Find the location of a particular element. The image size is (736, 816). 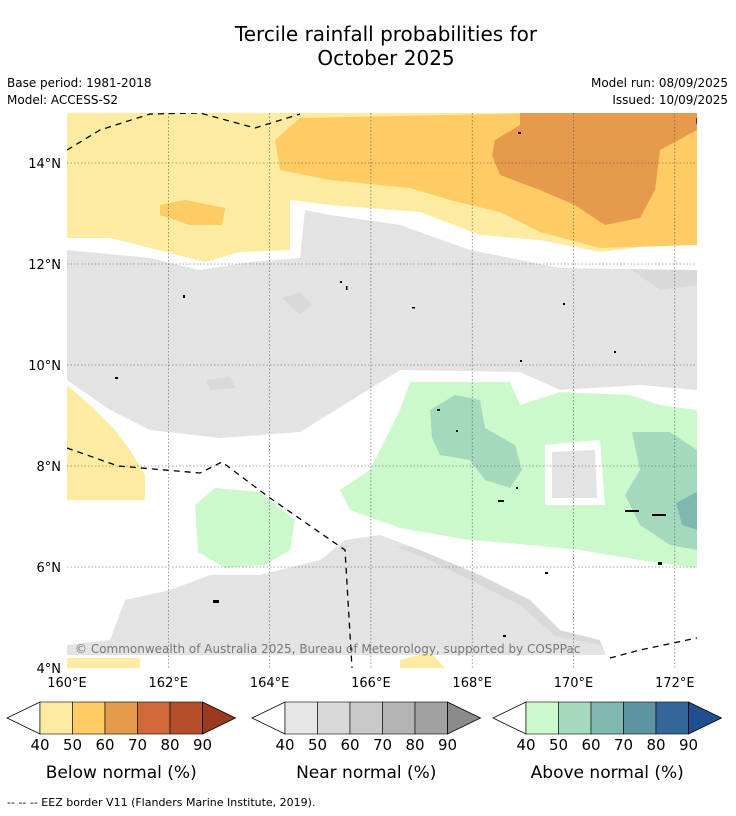

lat-tick-label: 4°N is located at coordinates (49, 669).